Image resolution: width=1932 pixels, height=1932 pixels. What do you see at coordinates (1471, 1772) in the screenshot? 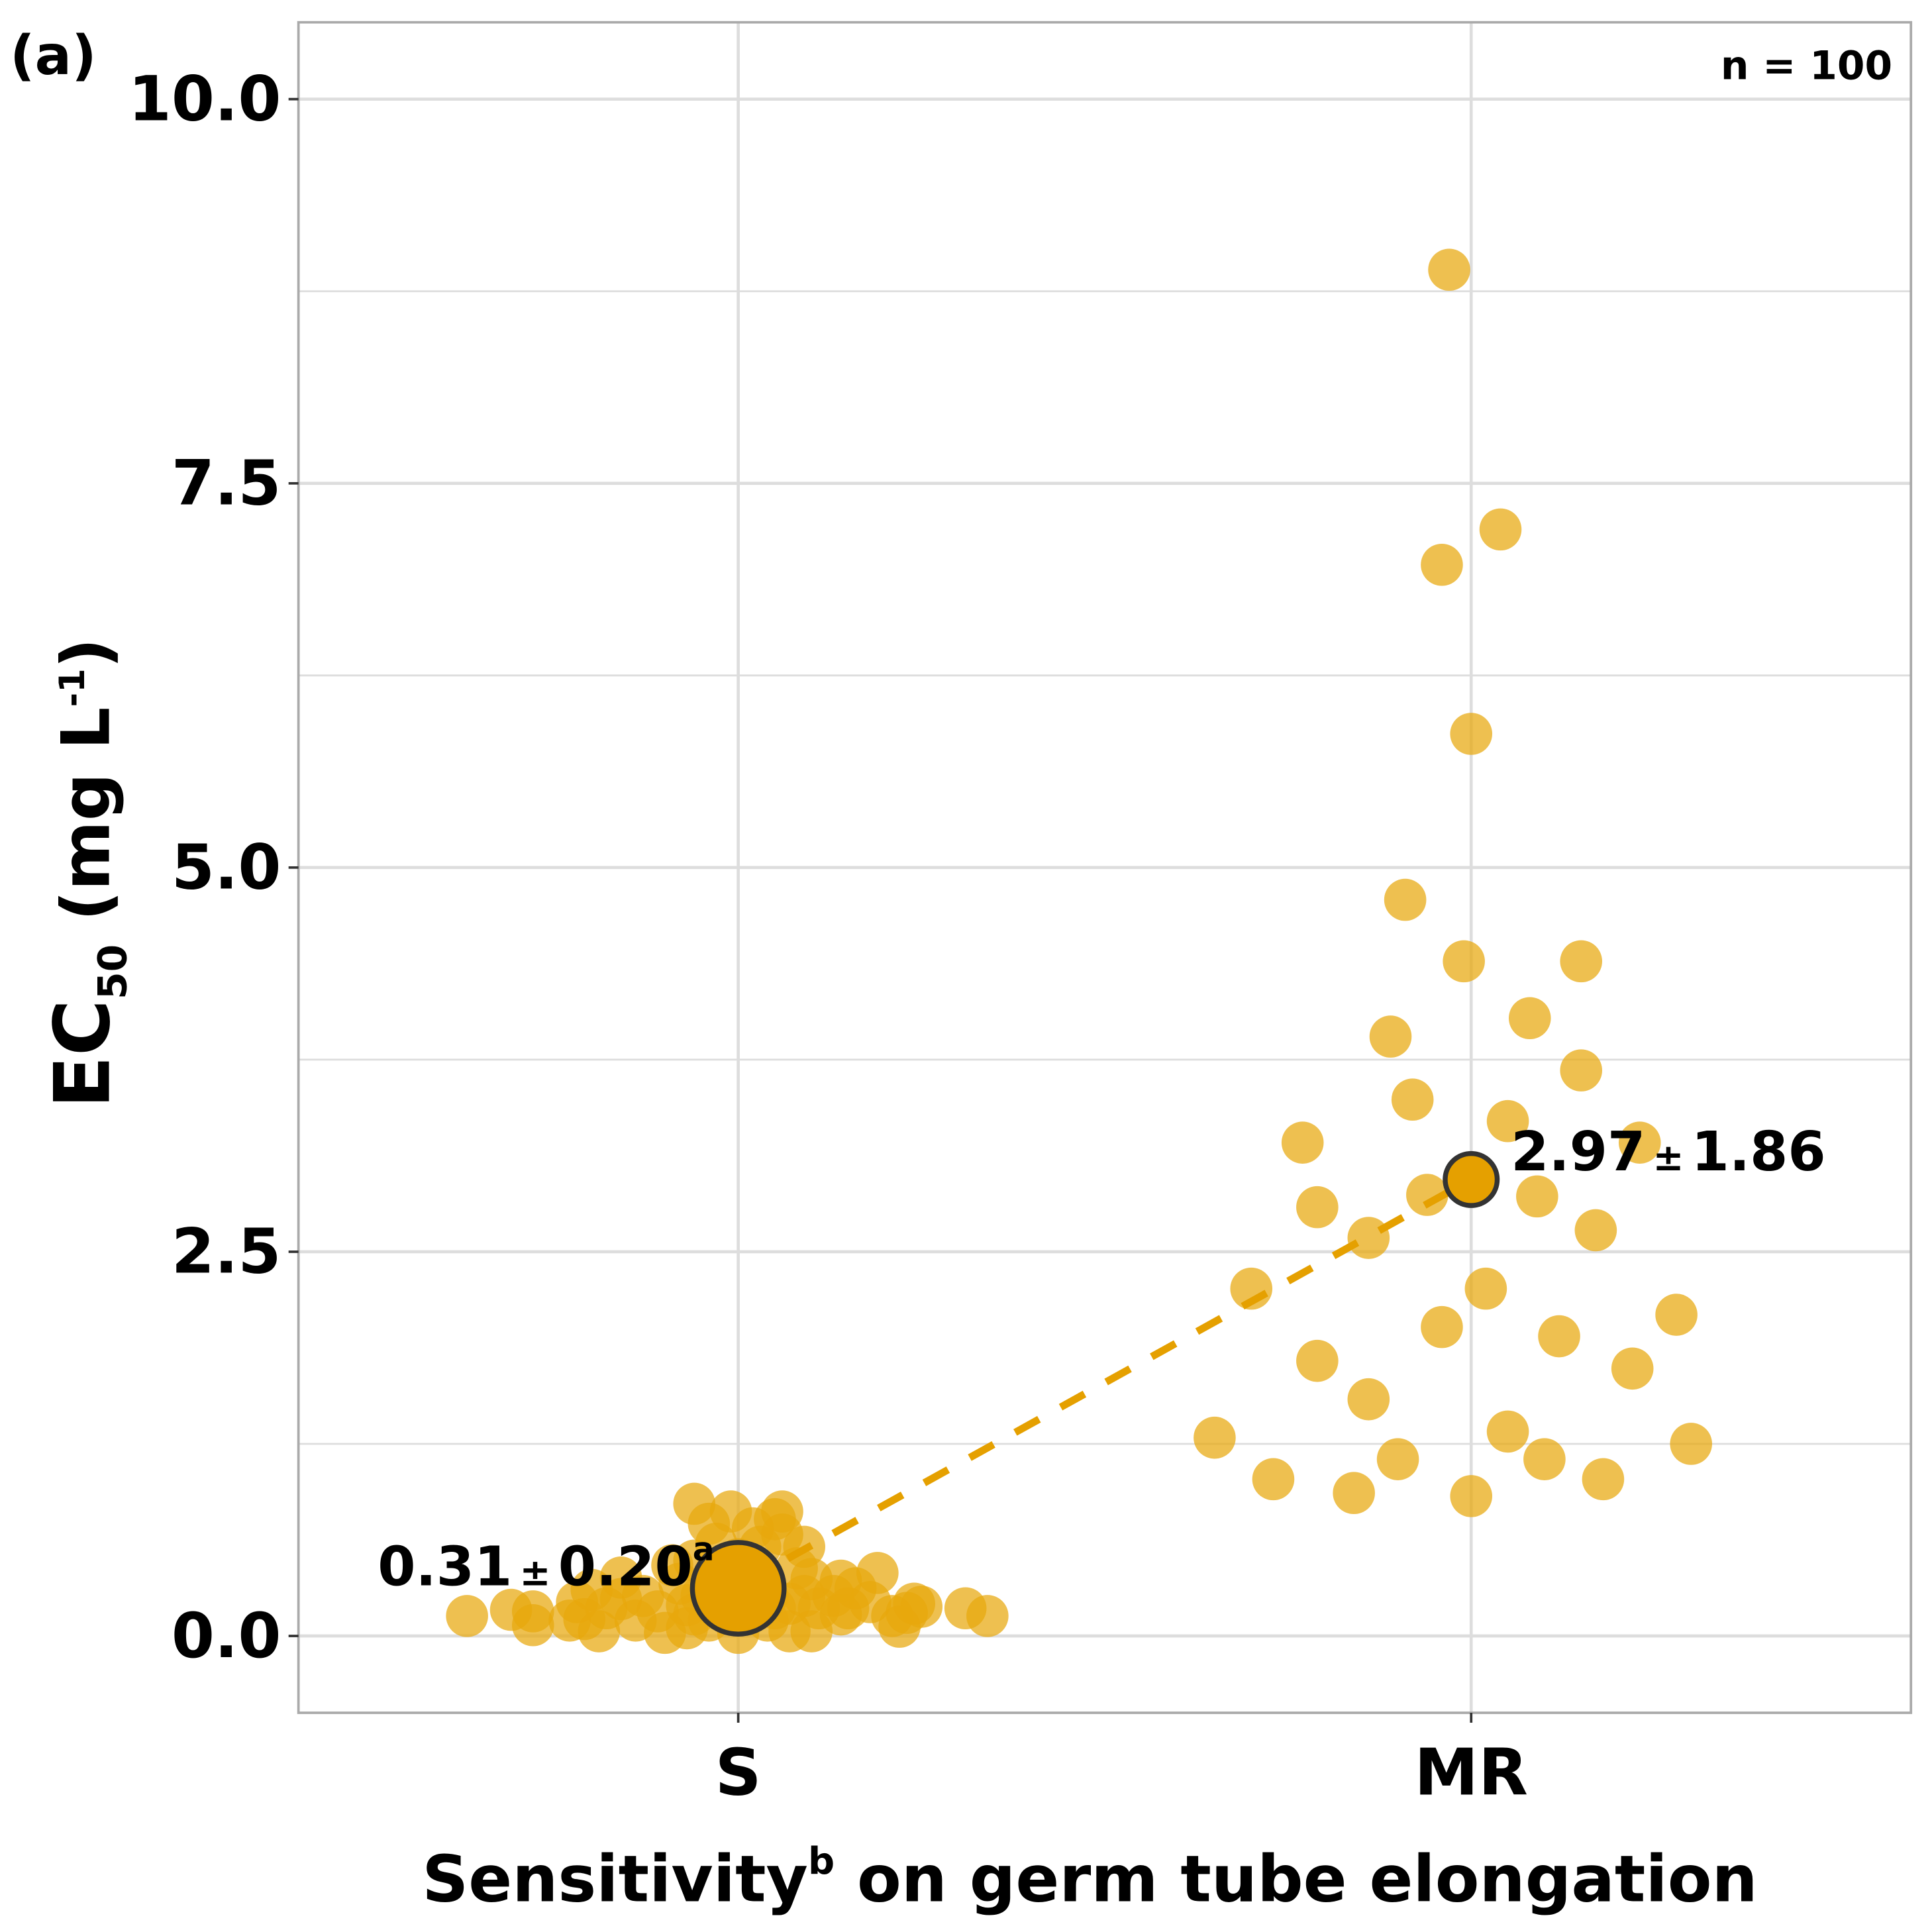
I see `x-tick-label-mr: MR` at bounding box center [1471, 1772].